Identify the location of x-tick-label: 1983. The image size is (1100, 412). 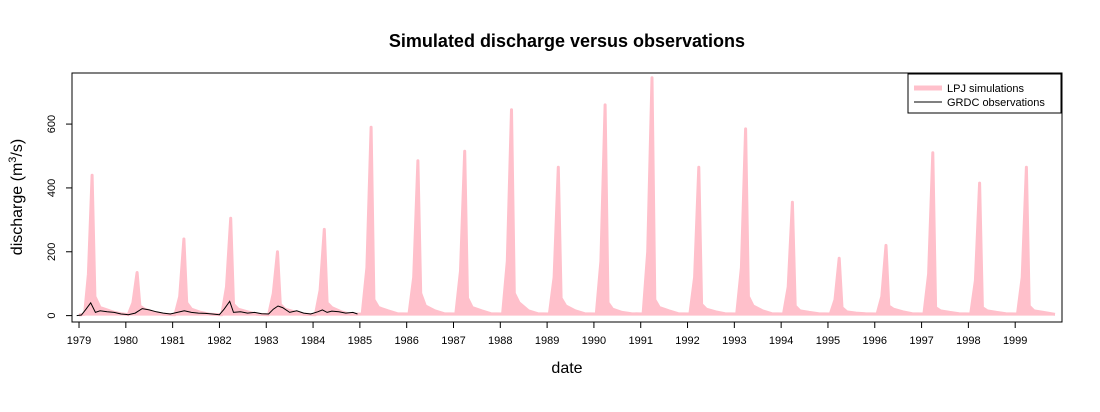
(266, 341).